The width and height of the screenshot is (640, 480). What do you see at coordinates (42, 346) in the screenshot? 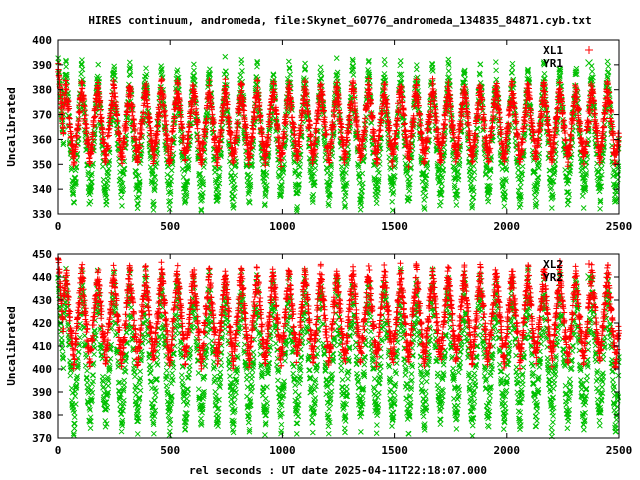
I see `y-tick-label: 410` at bounding box center [42, 346].